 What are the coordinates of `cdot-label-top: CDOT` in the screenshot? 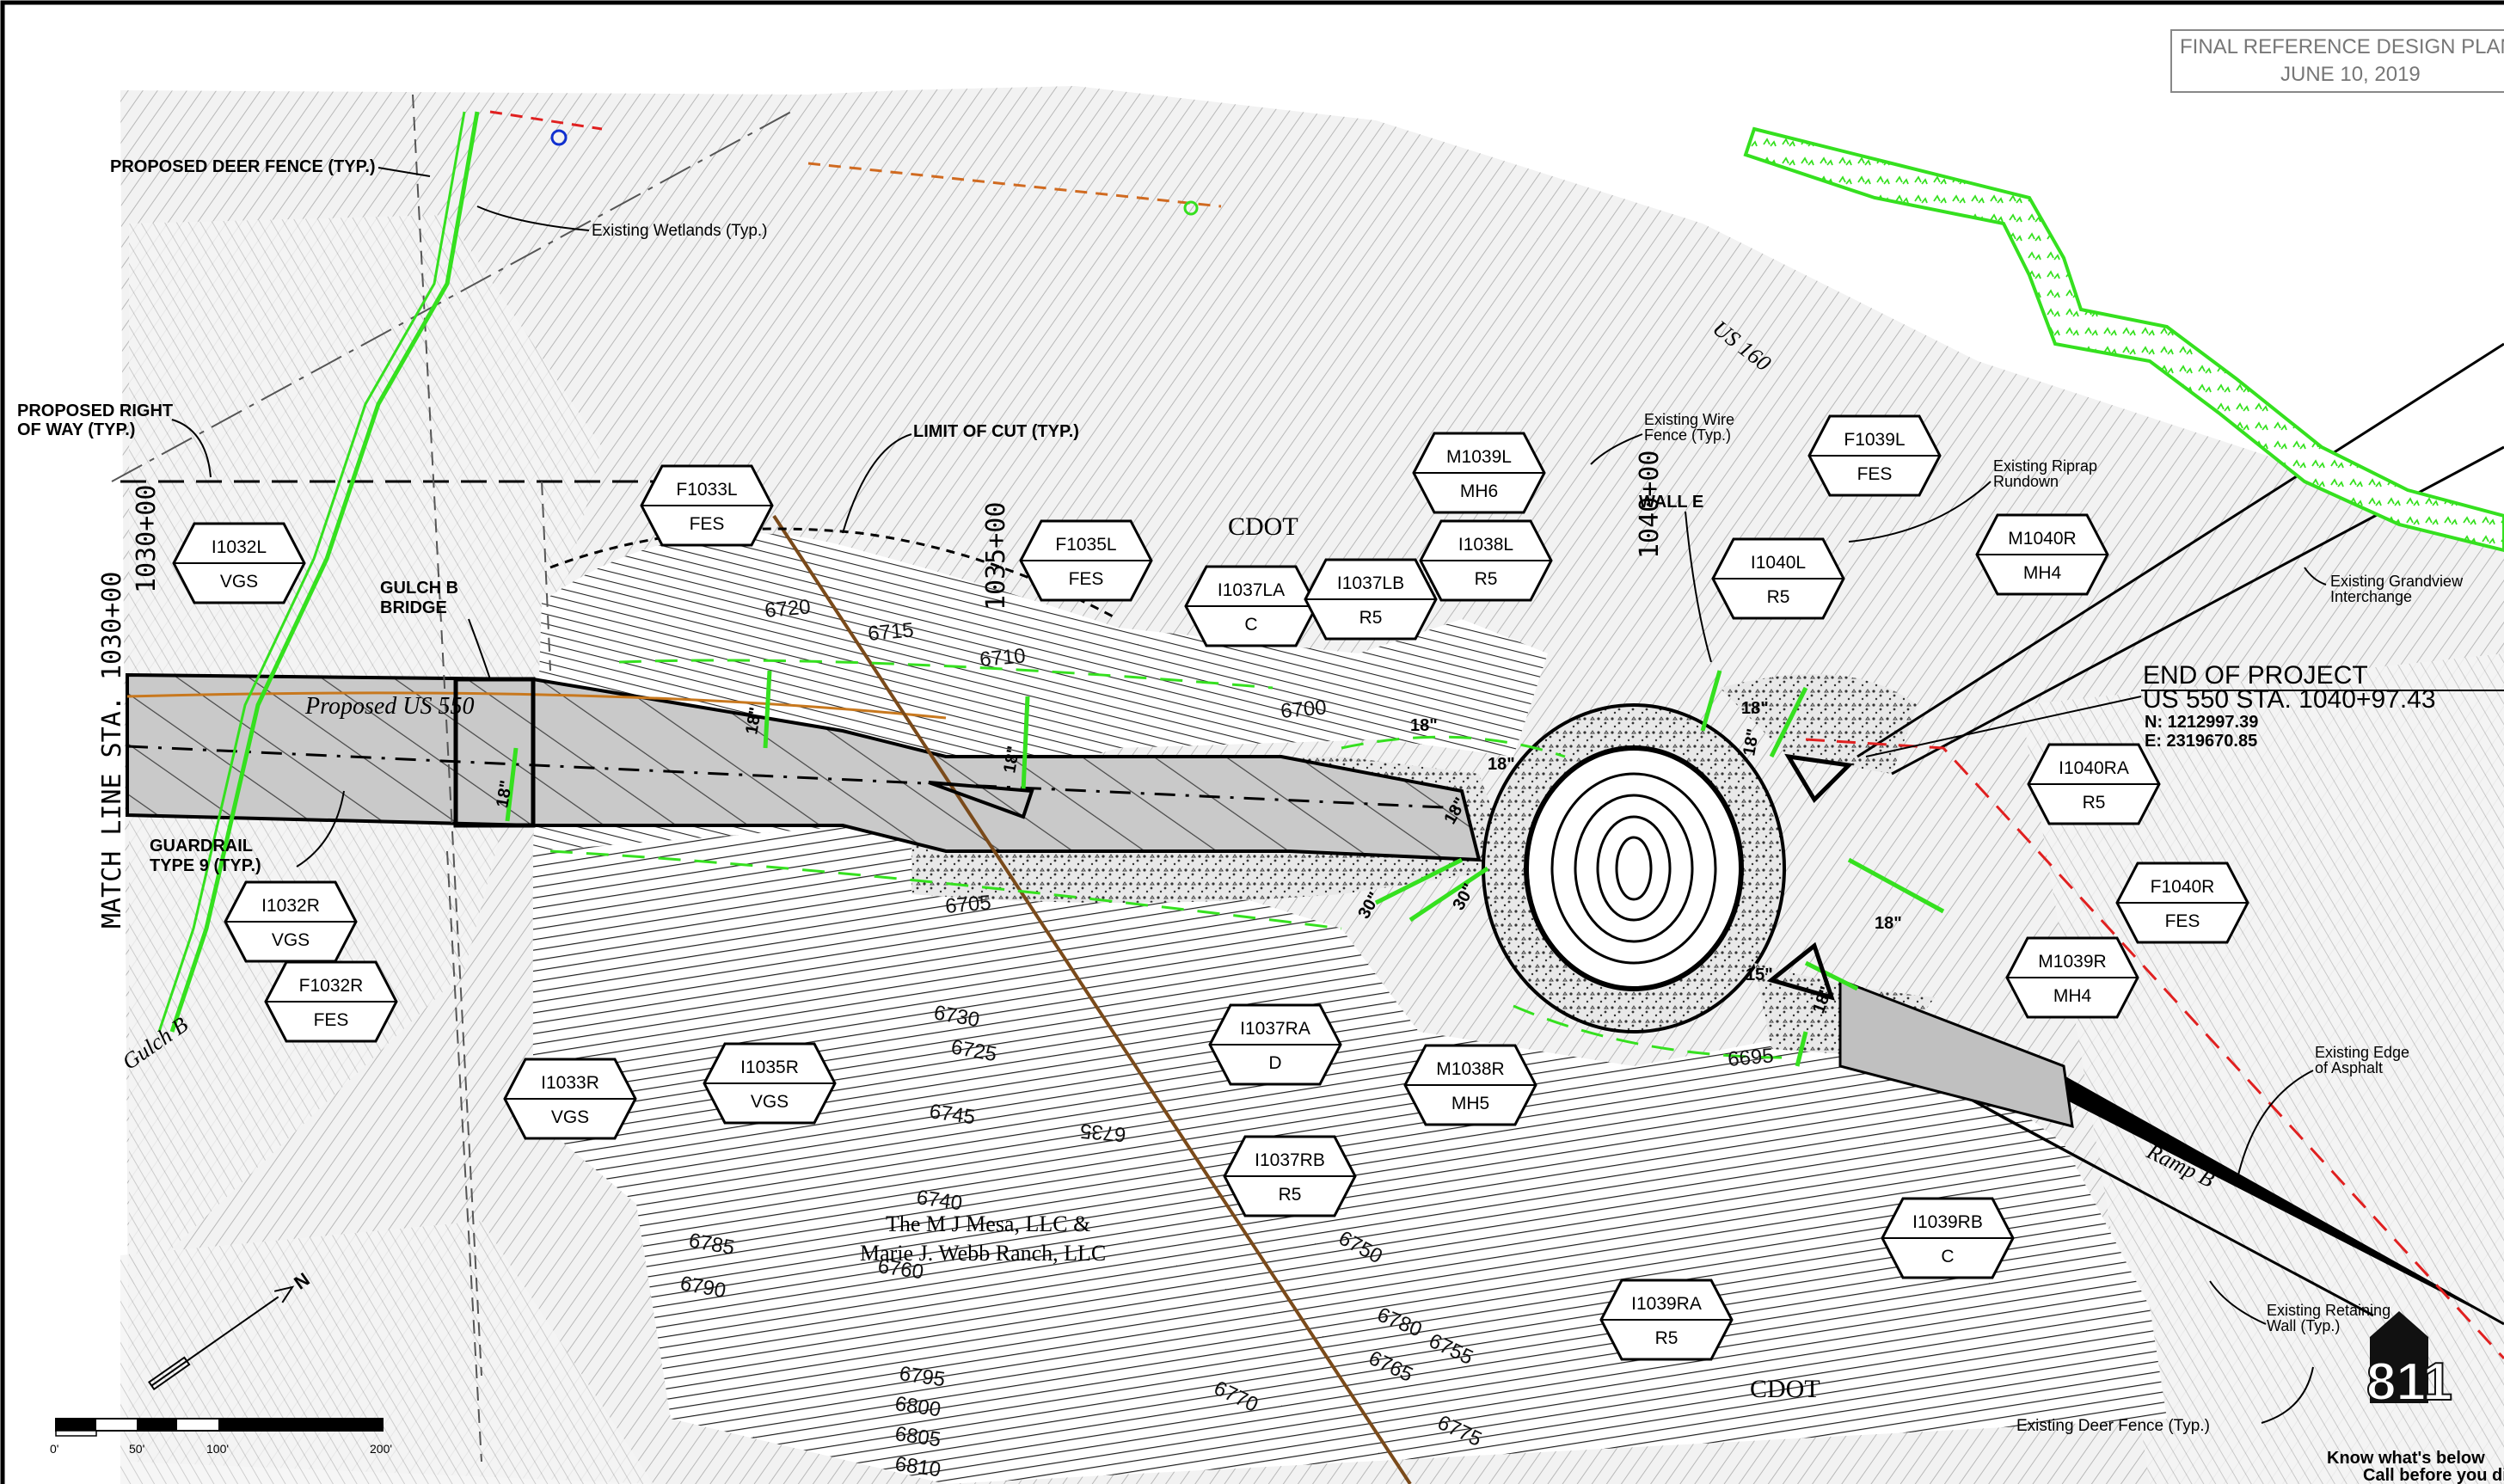 It's located at (1263, 526).